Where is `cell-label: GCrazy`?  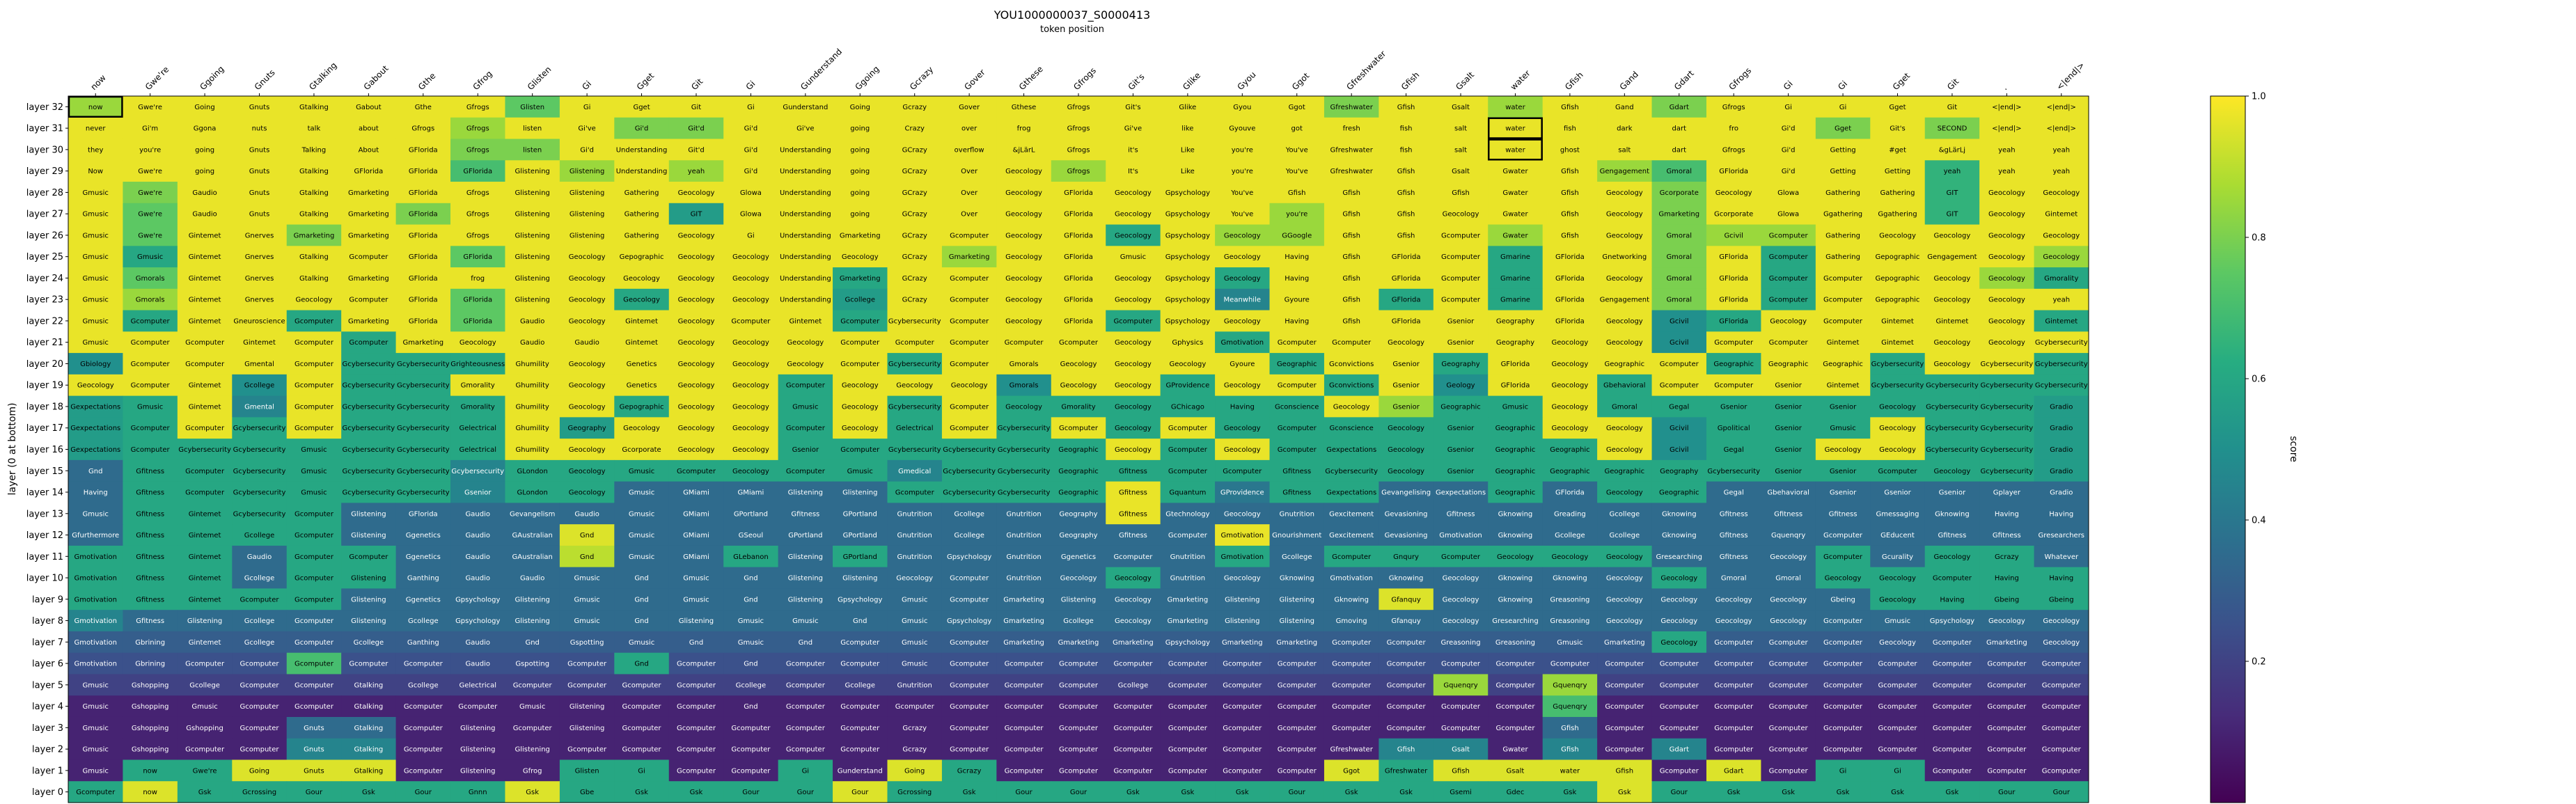
cell-label: GCrazy is located at coordinates (914, 235).